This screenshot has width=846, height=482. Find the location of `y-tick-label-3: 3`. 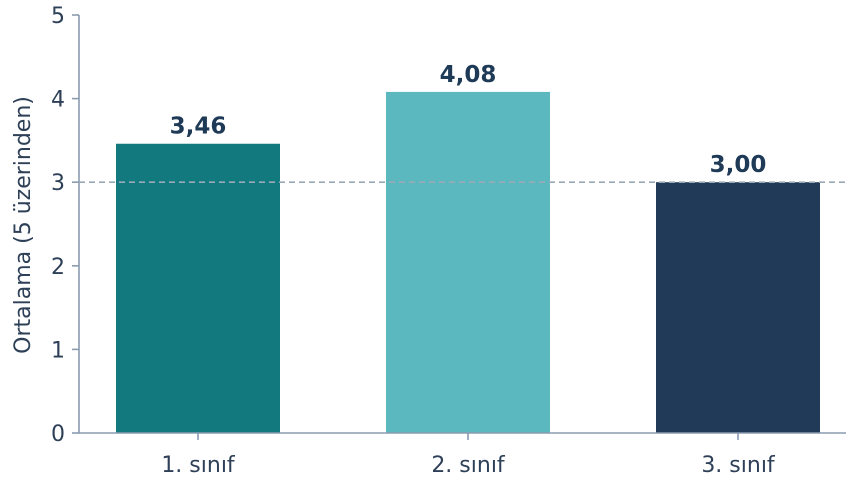

y-tick-label-3: 3 is located at coordinates (58, 183).